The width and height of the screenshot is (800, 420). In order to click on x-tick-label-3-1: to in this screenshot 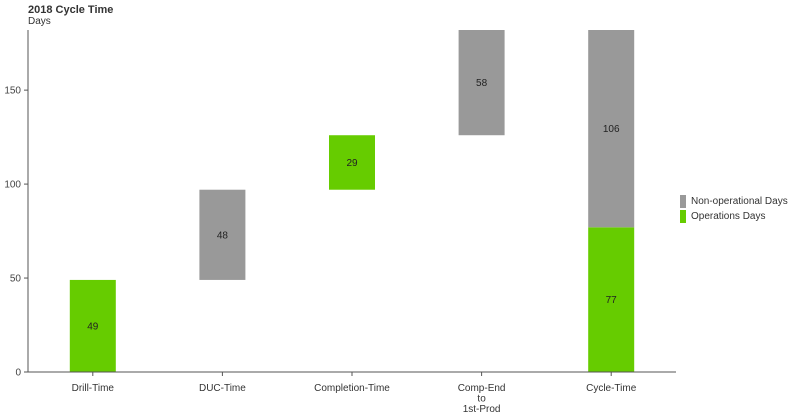, I will do `click(481, 399)`.